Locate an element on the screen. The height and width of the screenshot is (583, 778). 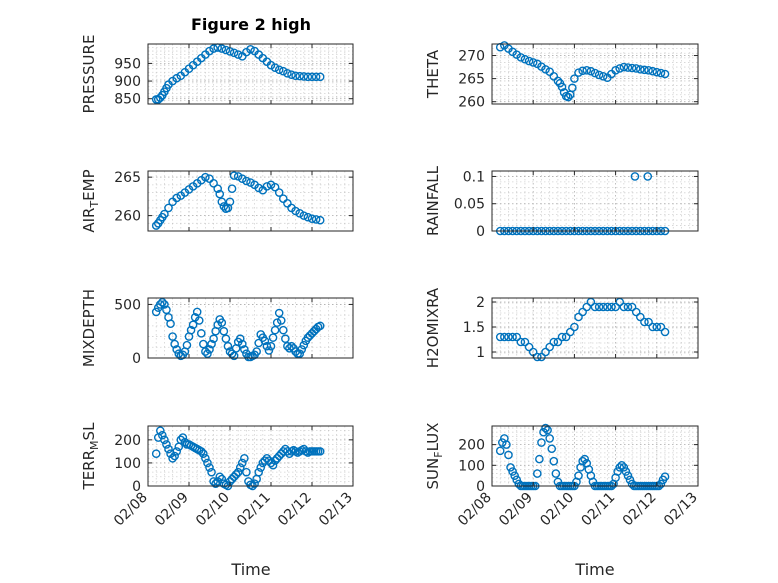
figure-title: Figure 2 high is located at coordinates (251, 24).